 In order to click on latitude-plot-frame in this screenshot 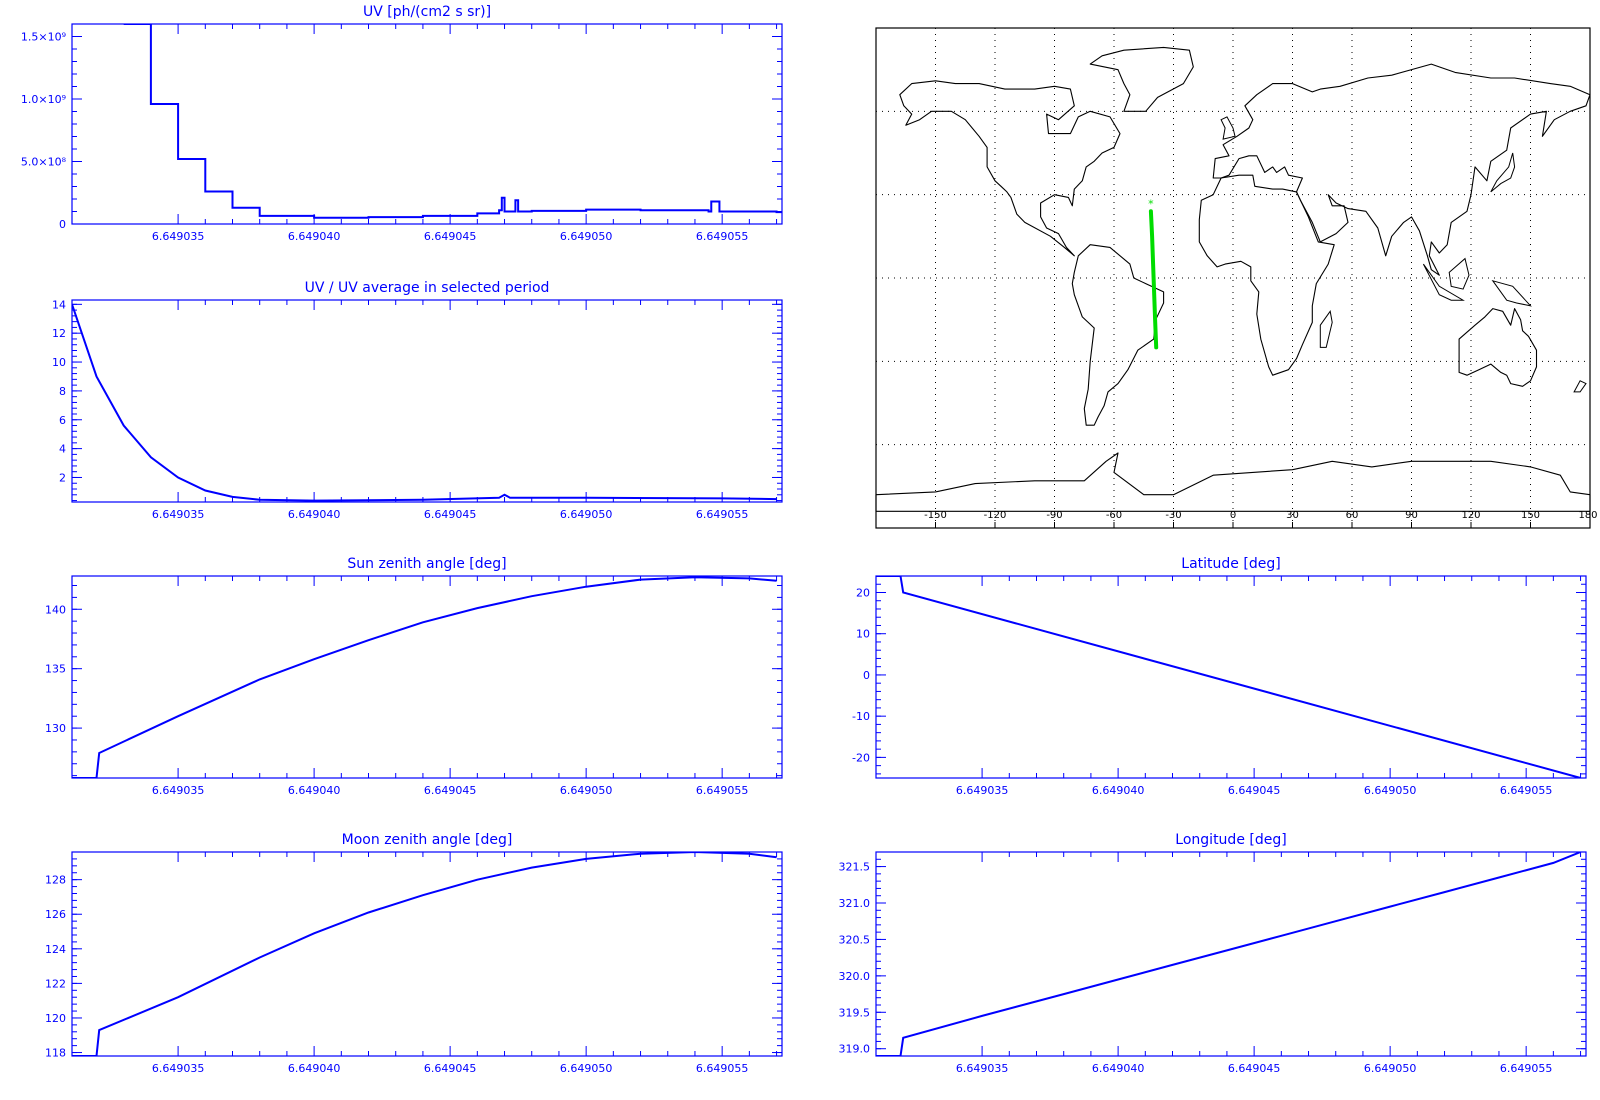, I will do `click(1231, 677)`.